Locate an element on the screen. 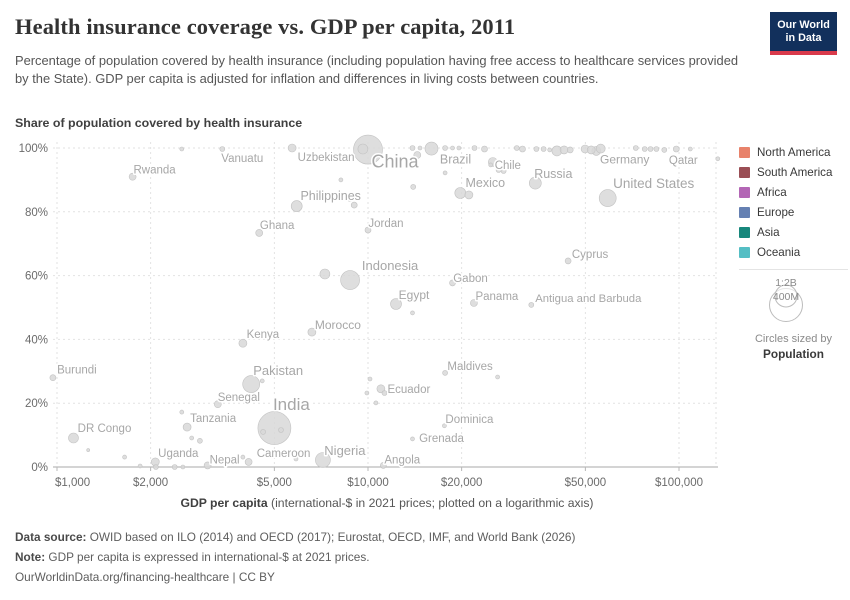 The height and width of the screenshot is (600, 850). data-point-grenada is located at coordinates (412, 439).